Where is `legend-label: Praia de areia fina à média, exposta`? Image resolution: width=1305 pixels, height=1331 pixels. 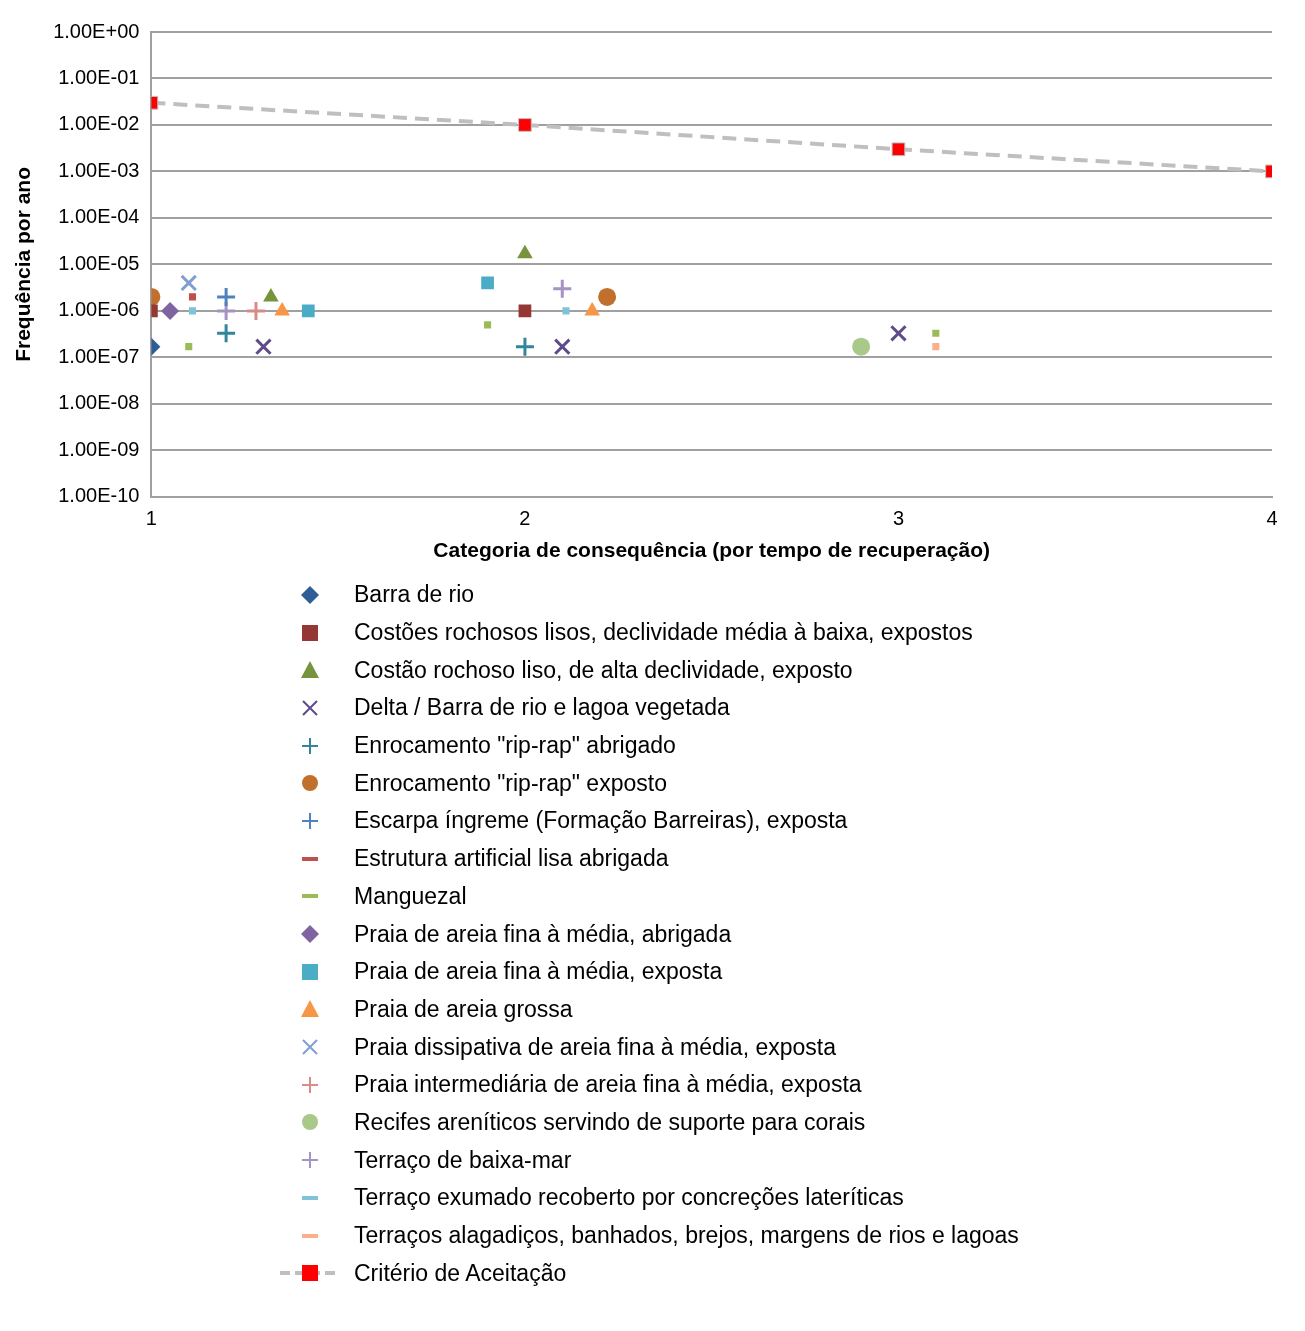
legend-label: Praia de areia fina à média, exposta is located at coordinates (538, 972).